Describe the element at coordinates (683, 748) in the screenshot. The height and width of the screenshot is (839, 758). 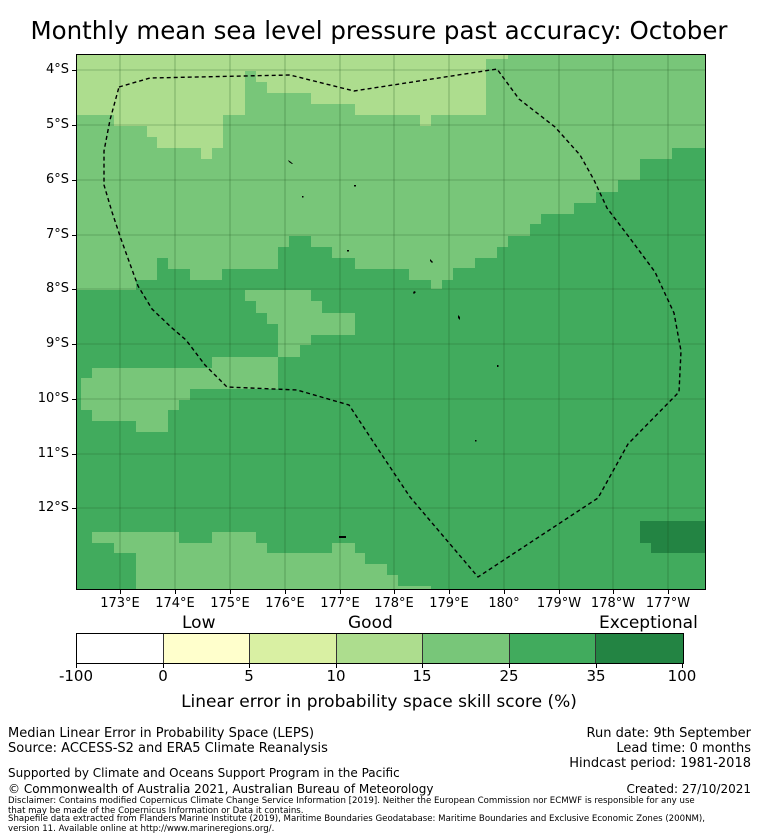
I see `lead-time-text: Lead time: 0 months` at that location.